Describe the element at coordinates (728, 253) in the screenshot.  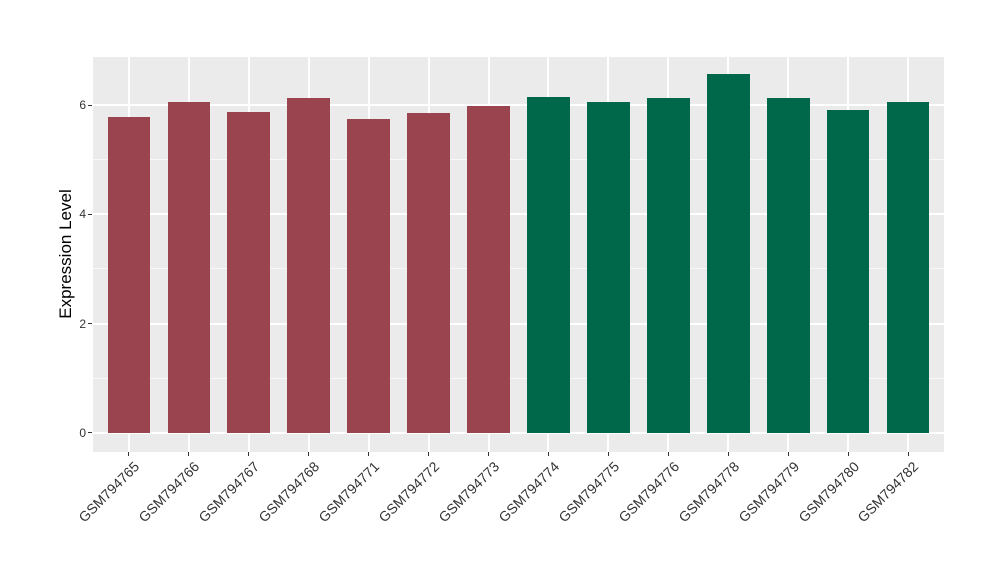
I see `bar-GSM794778` at that location.